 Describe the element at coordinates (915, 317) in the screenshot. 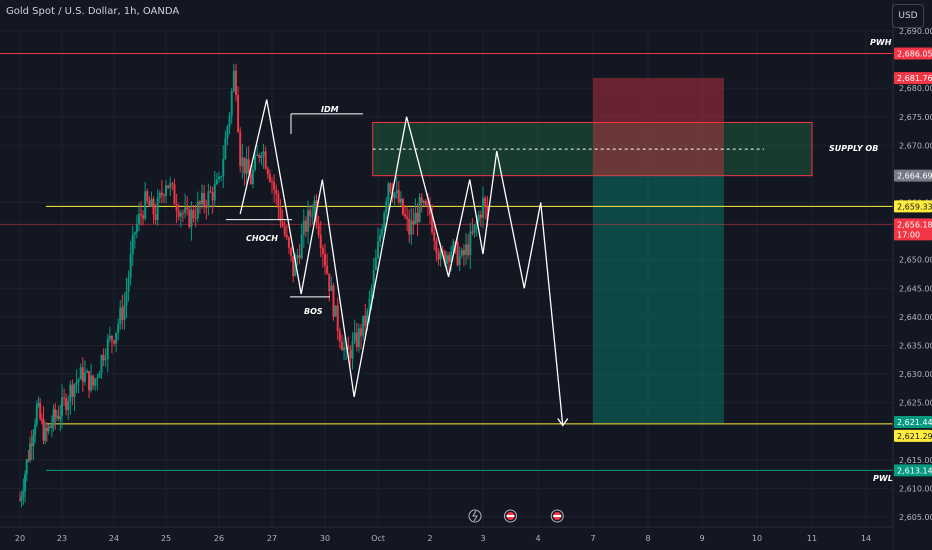

I see `y-tick-label: 2,640.000` at that location.